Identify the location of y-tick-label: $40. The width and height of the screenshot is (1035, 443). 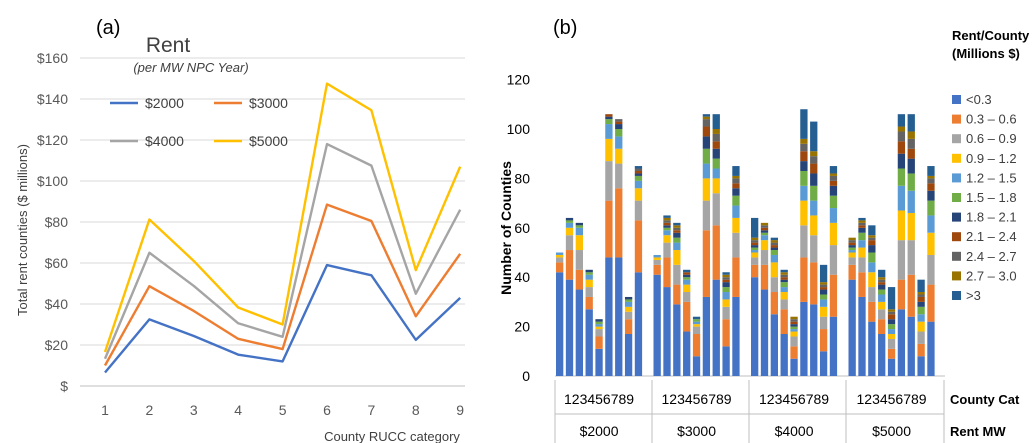
(57, 304).